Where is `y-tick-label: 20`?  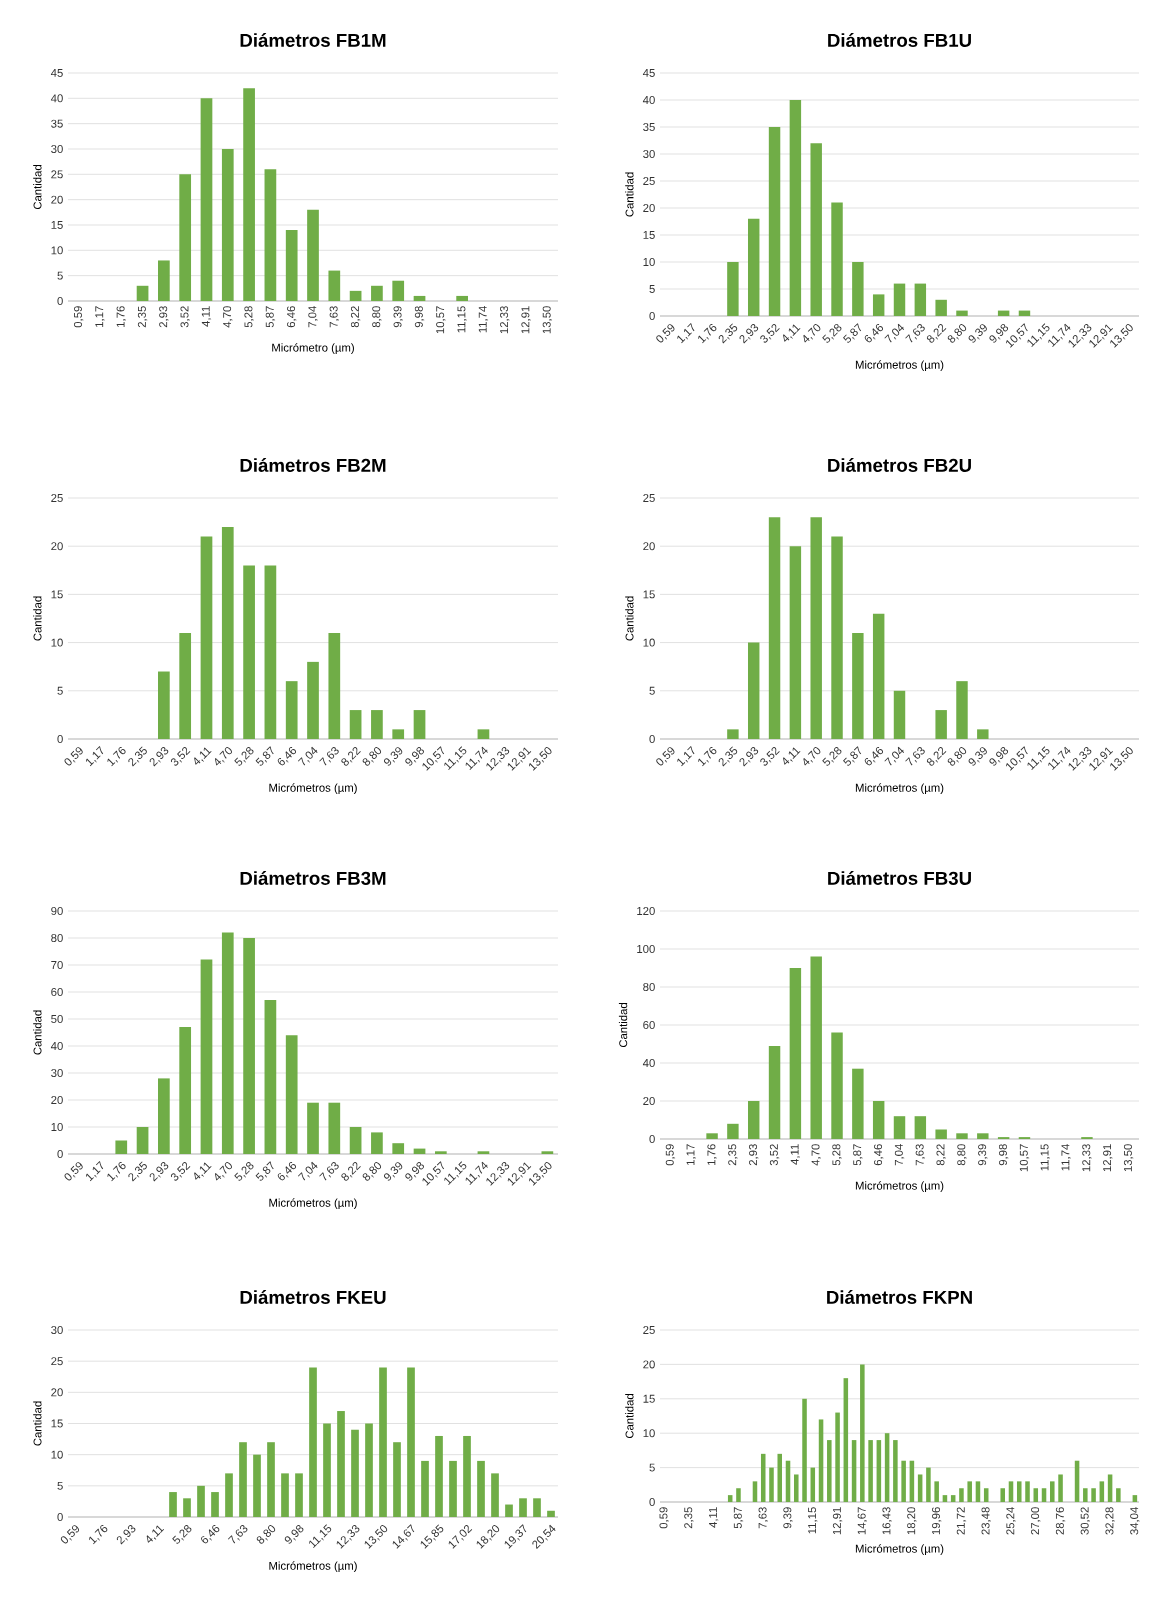
y-tick-label: 20 is located at coordinates (649, 207).